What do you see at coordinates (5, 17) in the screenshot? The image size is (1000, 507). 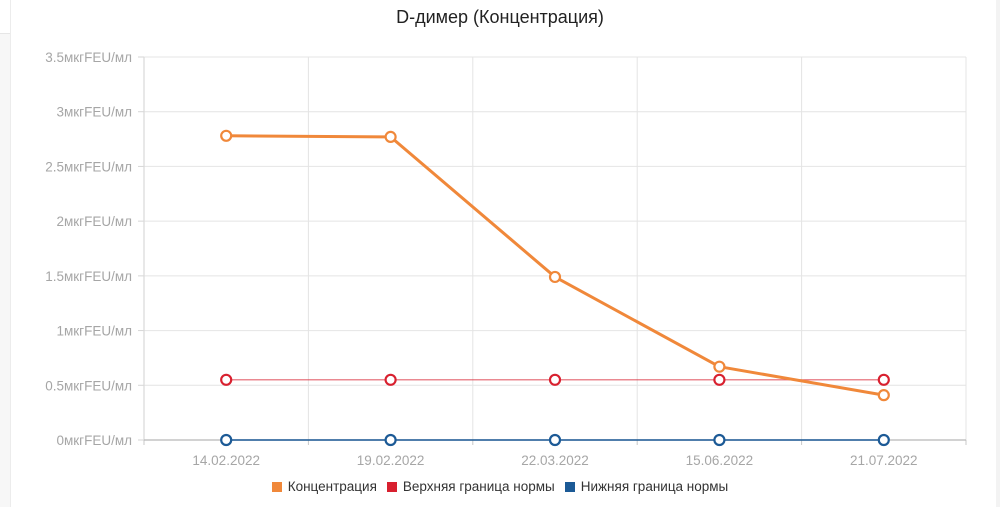 I see `left-panel-header-edge` at bounding box center [5, 17].